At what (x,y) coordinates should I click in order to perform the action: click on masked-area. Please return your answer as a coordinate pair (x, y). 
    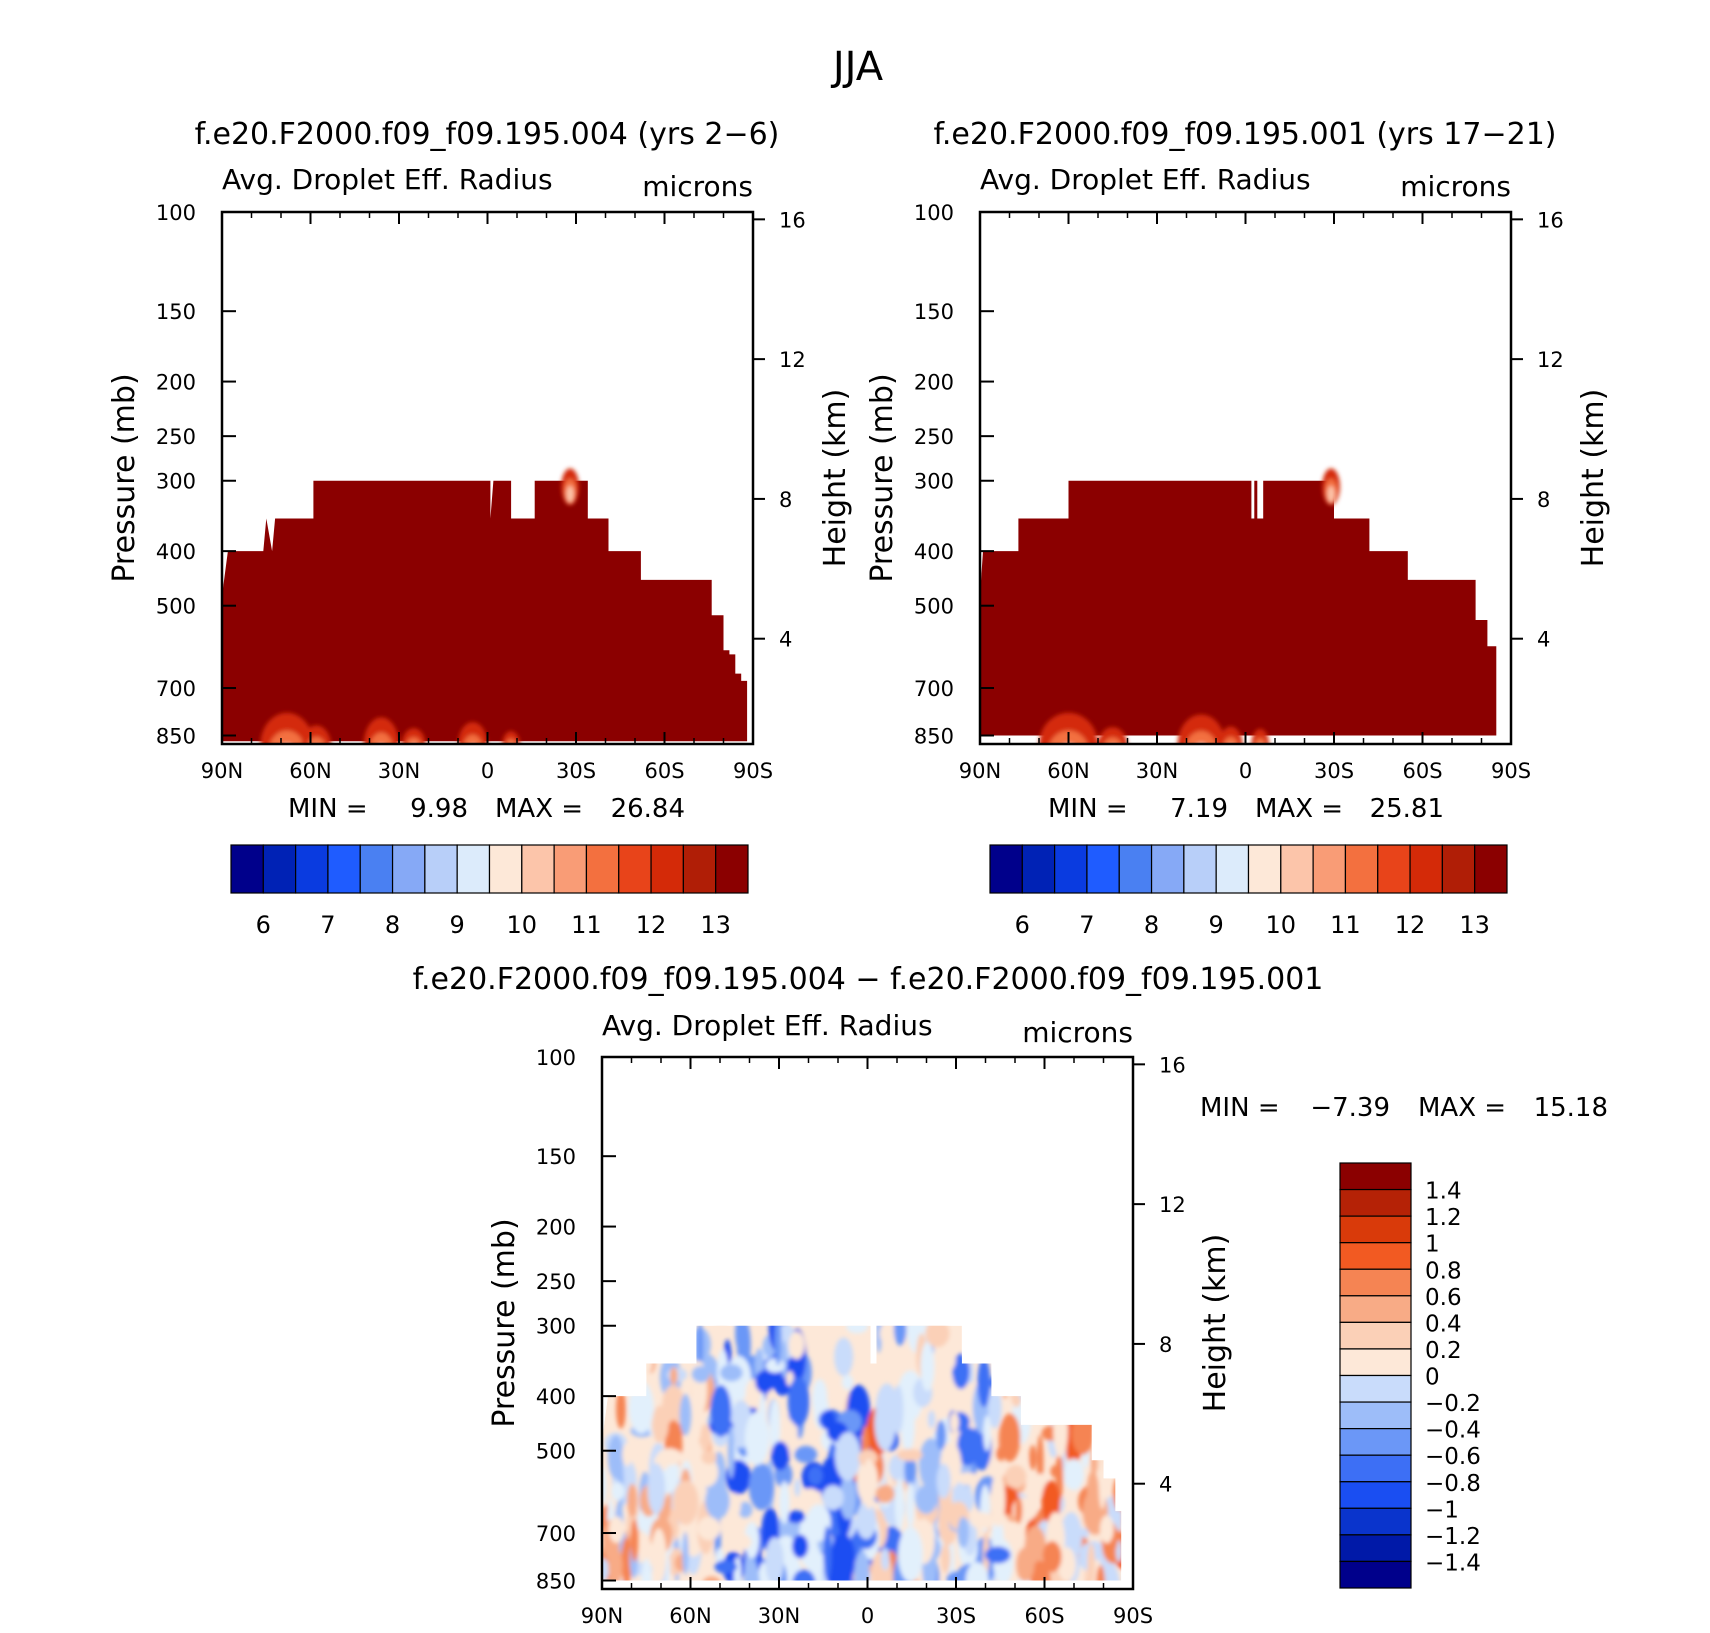
    Looking at the image, I should click on (1508, 742).